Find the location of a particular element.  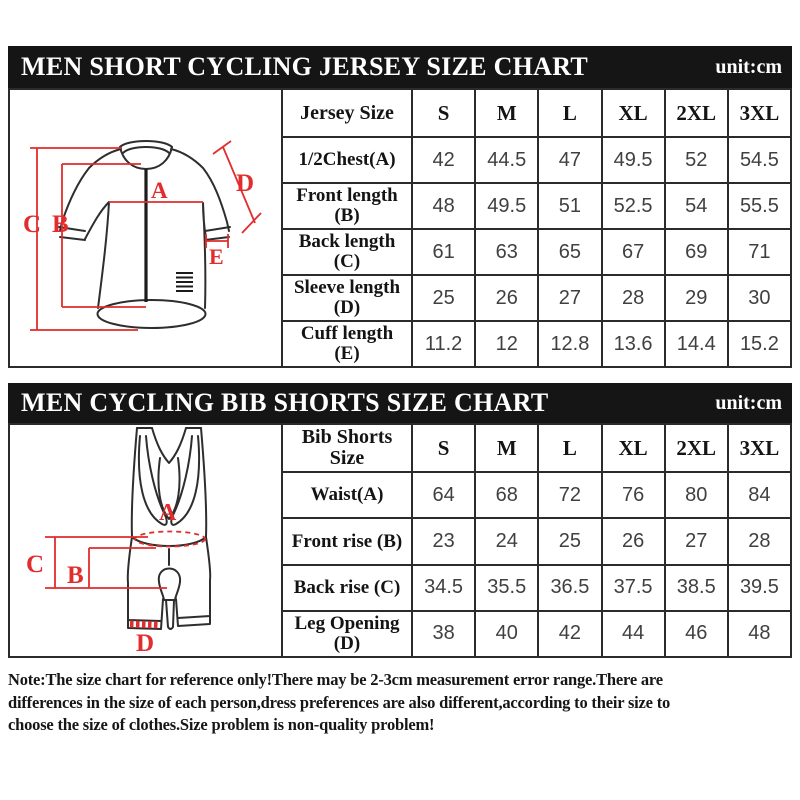

jersey-outline is located at coordinates (144, 234).